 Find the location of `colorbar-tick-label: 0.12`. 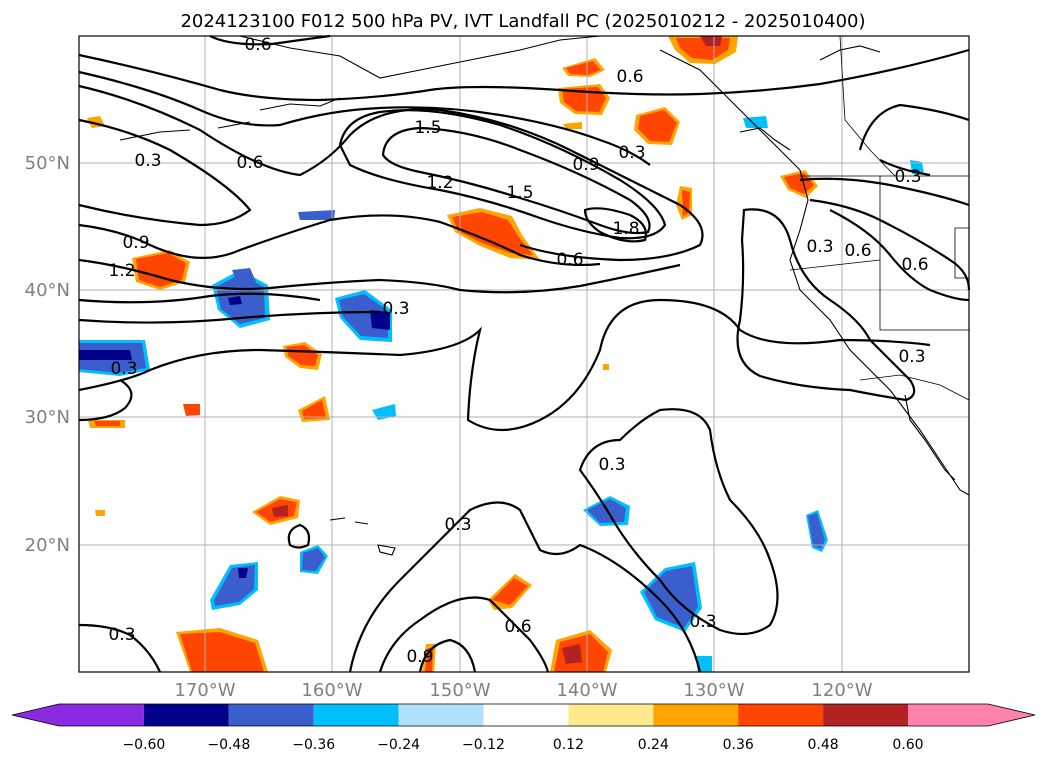

colorbar-tick-label: 0.12 is located at coordinates (568, 745).